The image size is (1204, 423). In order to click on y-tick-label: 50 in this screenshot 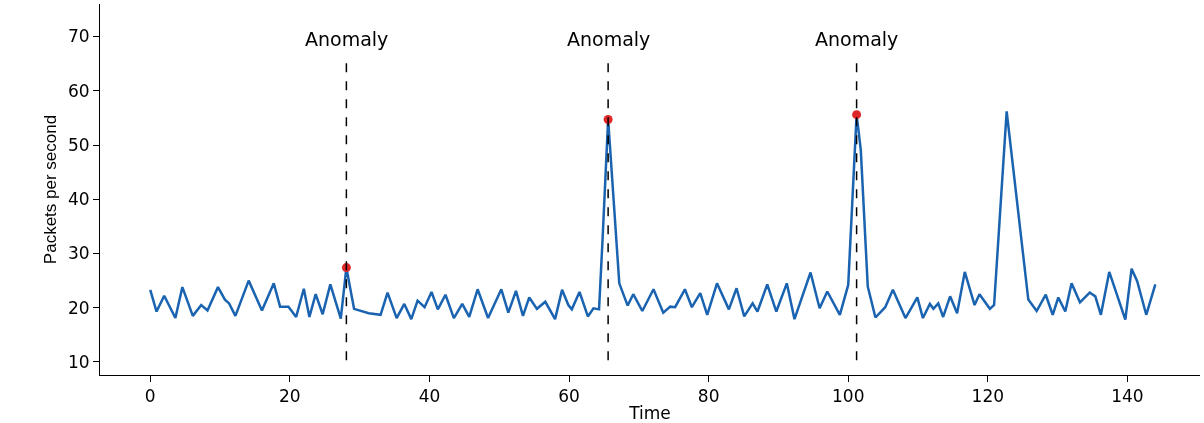, I will do `click(78, 144)`.